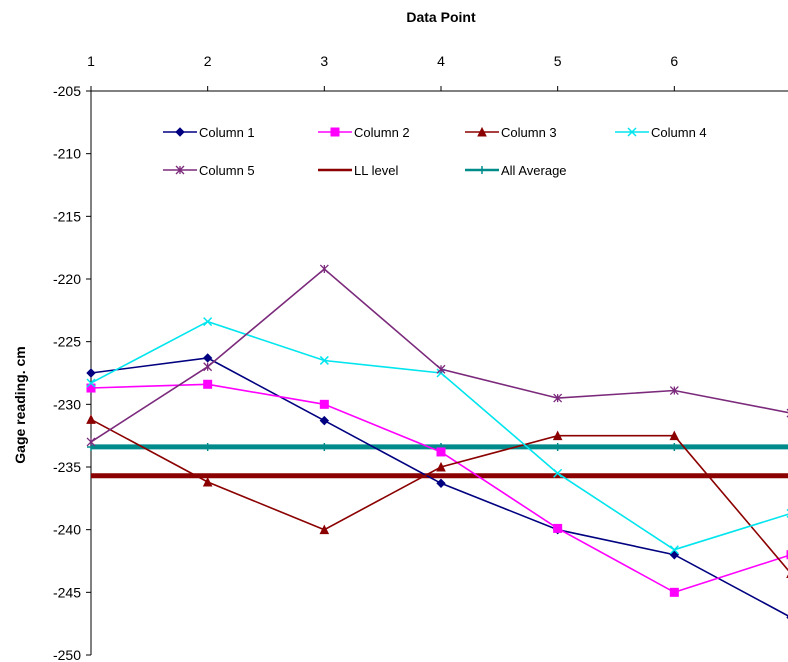  What do you see at coordinates (227, 132) in the screenshot?
I see `legend-label: Column 1` at bounding box center [227, 132].